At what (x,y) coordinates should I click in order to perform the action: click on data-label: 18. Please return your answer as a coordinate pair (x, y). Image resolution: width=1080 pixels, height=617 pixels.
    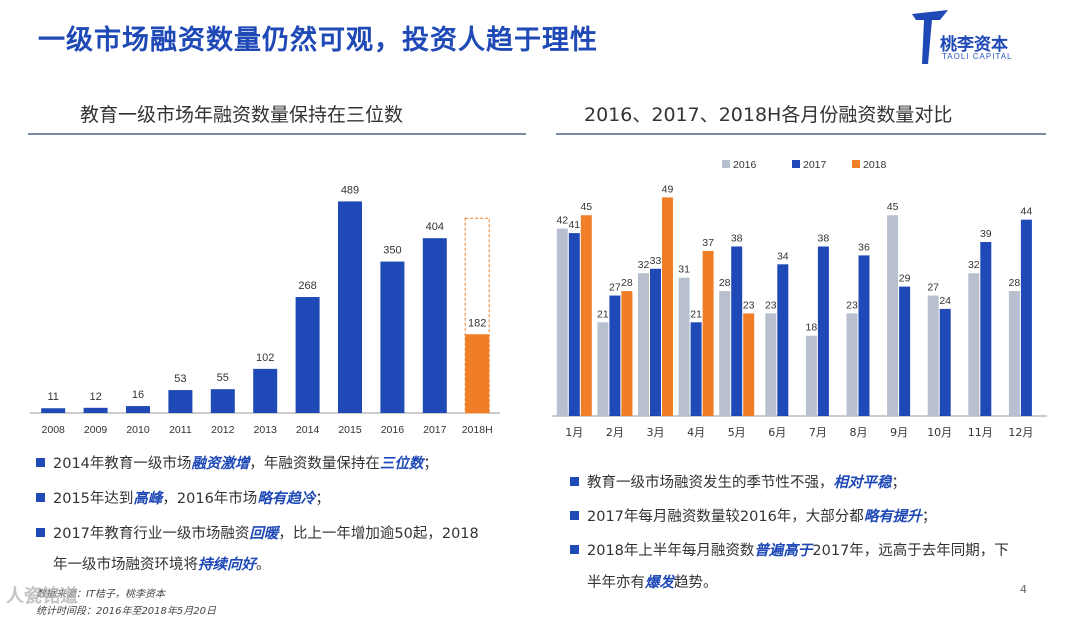
    Looking at the image, I should click on (812, 328).